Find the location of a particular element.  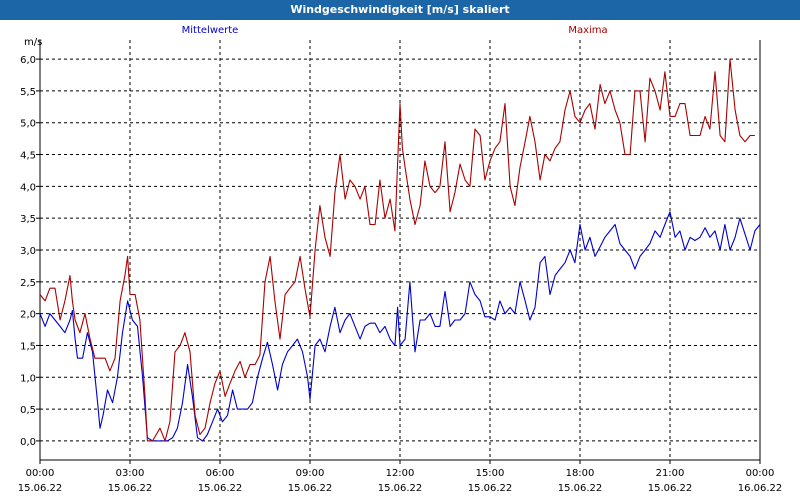

y-tick-label: 1,0 is located at coordinates (28, 378).